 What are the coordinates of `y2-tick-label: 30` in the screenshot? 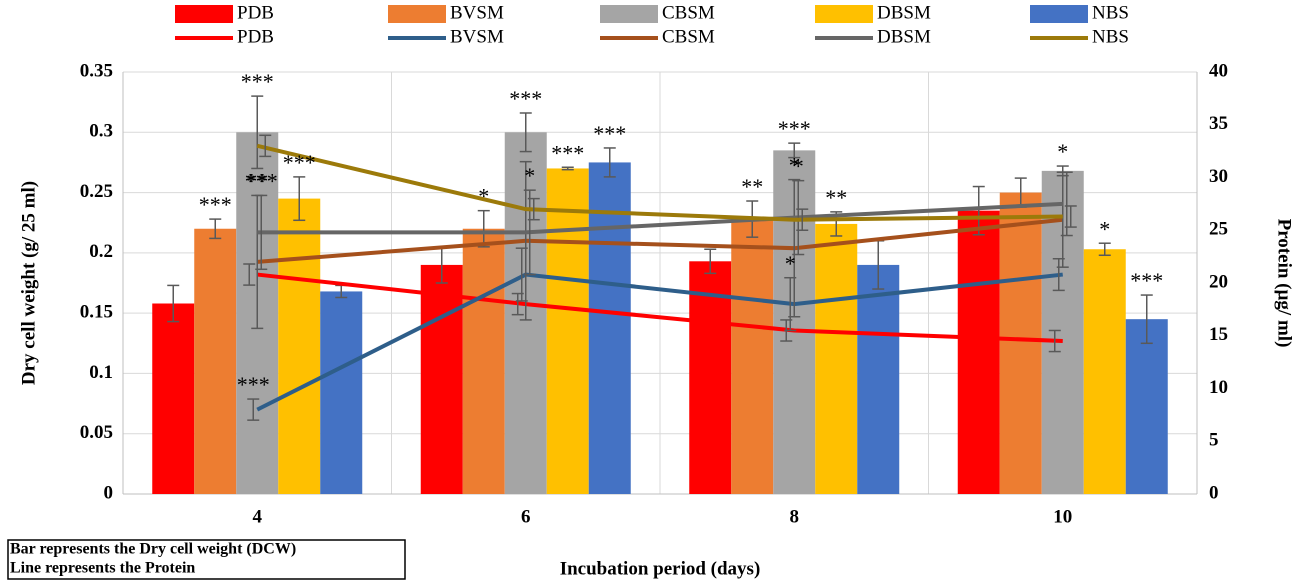 It's located at (1218, 176).